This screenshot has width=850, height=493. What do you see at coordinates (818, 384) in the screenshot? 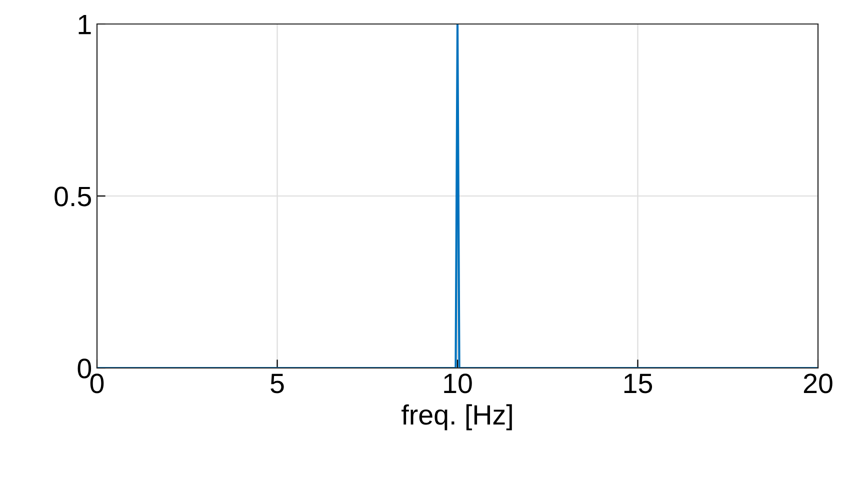
I see `x-tick-label: 20` at bounding box center [818, 384].